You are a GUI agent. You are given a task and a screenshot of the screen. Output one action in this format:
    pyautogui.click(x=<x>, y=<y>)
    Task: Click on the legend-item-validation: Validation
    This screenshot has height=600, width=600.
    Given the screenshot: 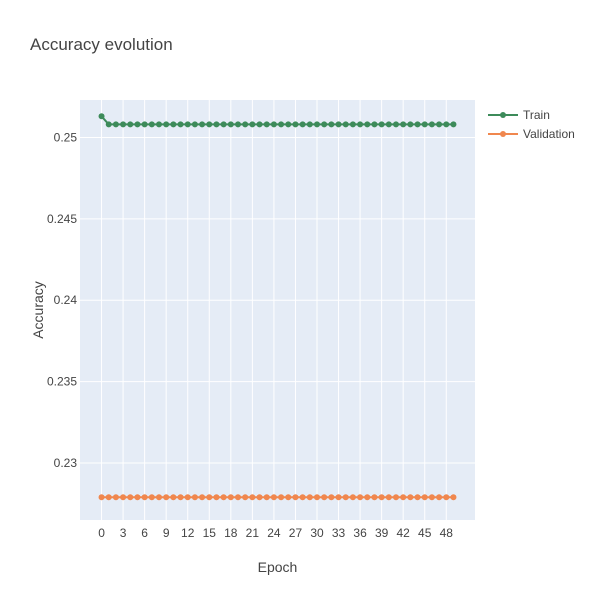 What is the action you would take?
    pyautogui.click(x=531, y=134)
    